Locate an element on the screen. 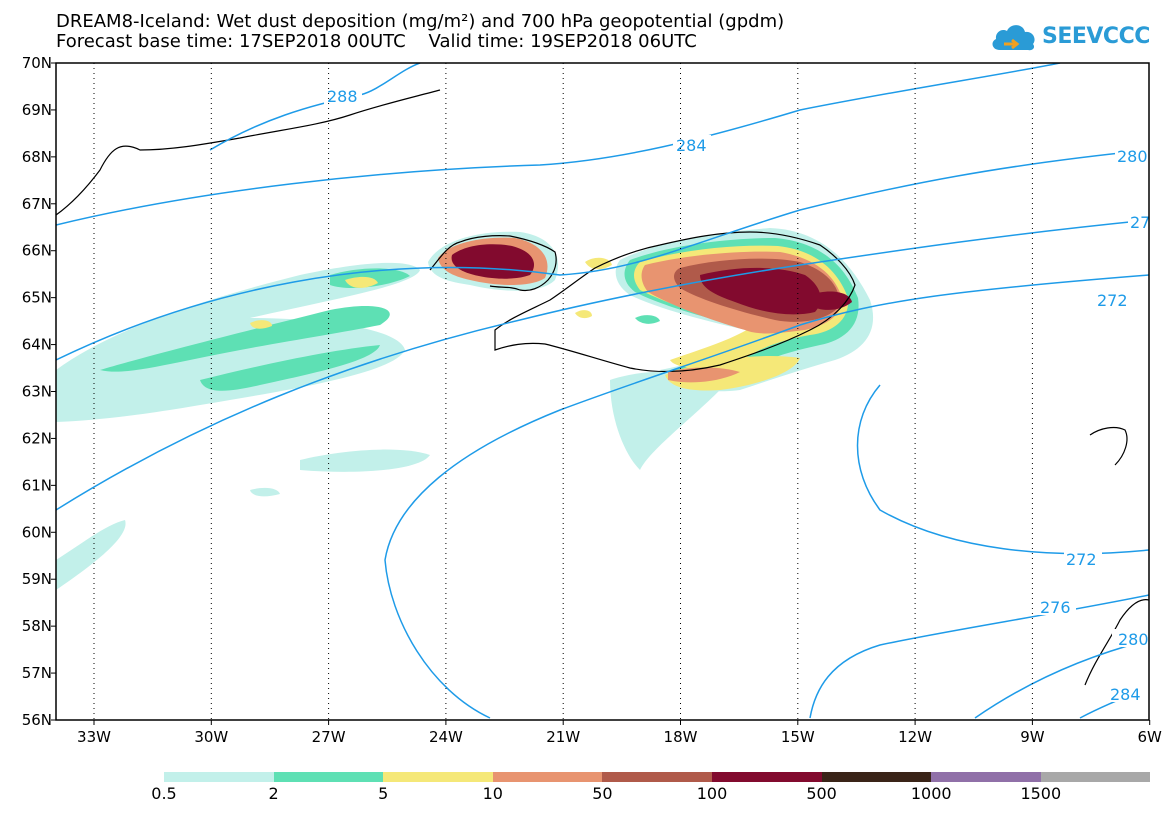 This screenshot has width=1175, height=815. lat-label: 70N is located at coordinates (37, 63).